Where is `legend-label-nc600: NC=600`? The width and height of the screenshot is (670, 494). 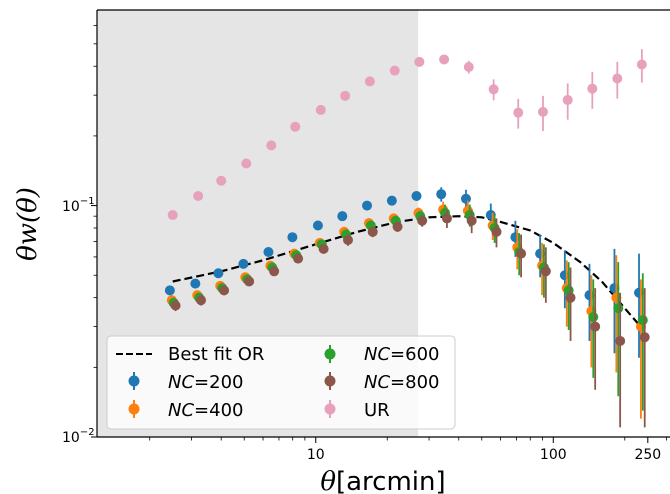 legend-label-nc600: NC=600 is located at coordinates (402, 354).